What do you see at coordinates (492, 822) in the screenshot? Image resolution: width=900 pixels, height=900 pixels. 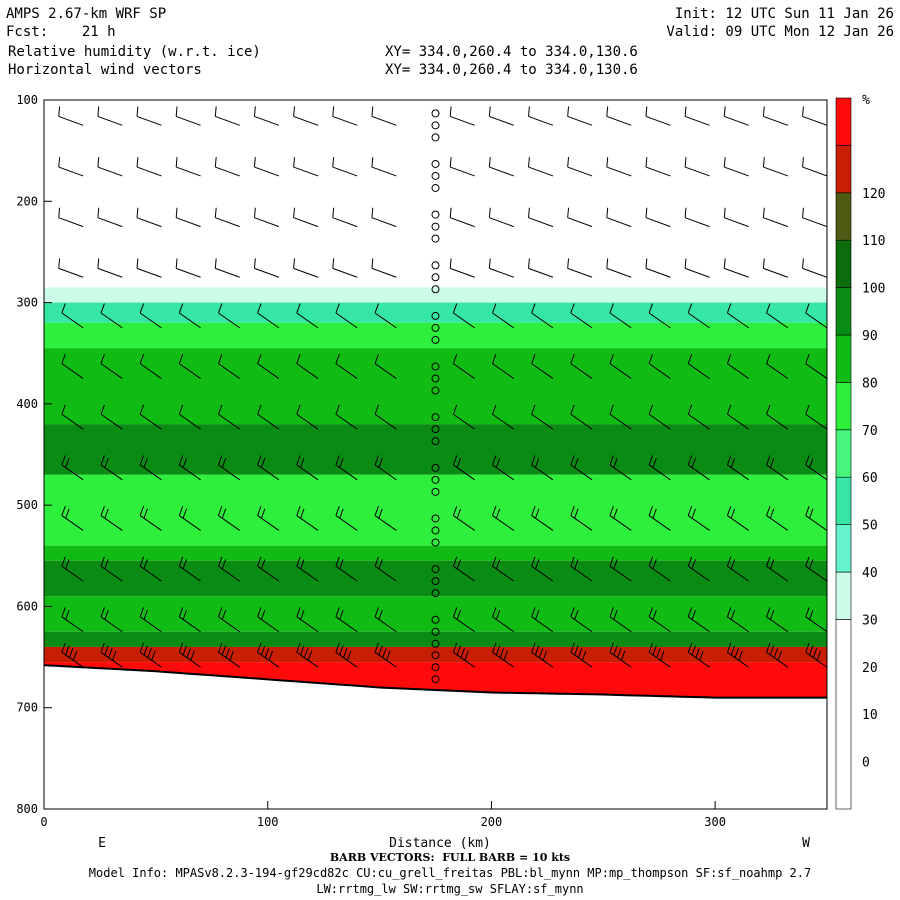 I see `x-tick-label: 200` at bounding box center [492, 822].